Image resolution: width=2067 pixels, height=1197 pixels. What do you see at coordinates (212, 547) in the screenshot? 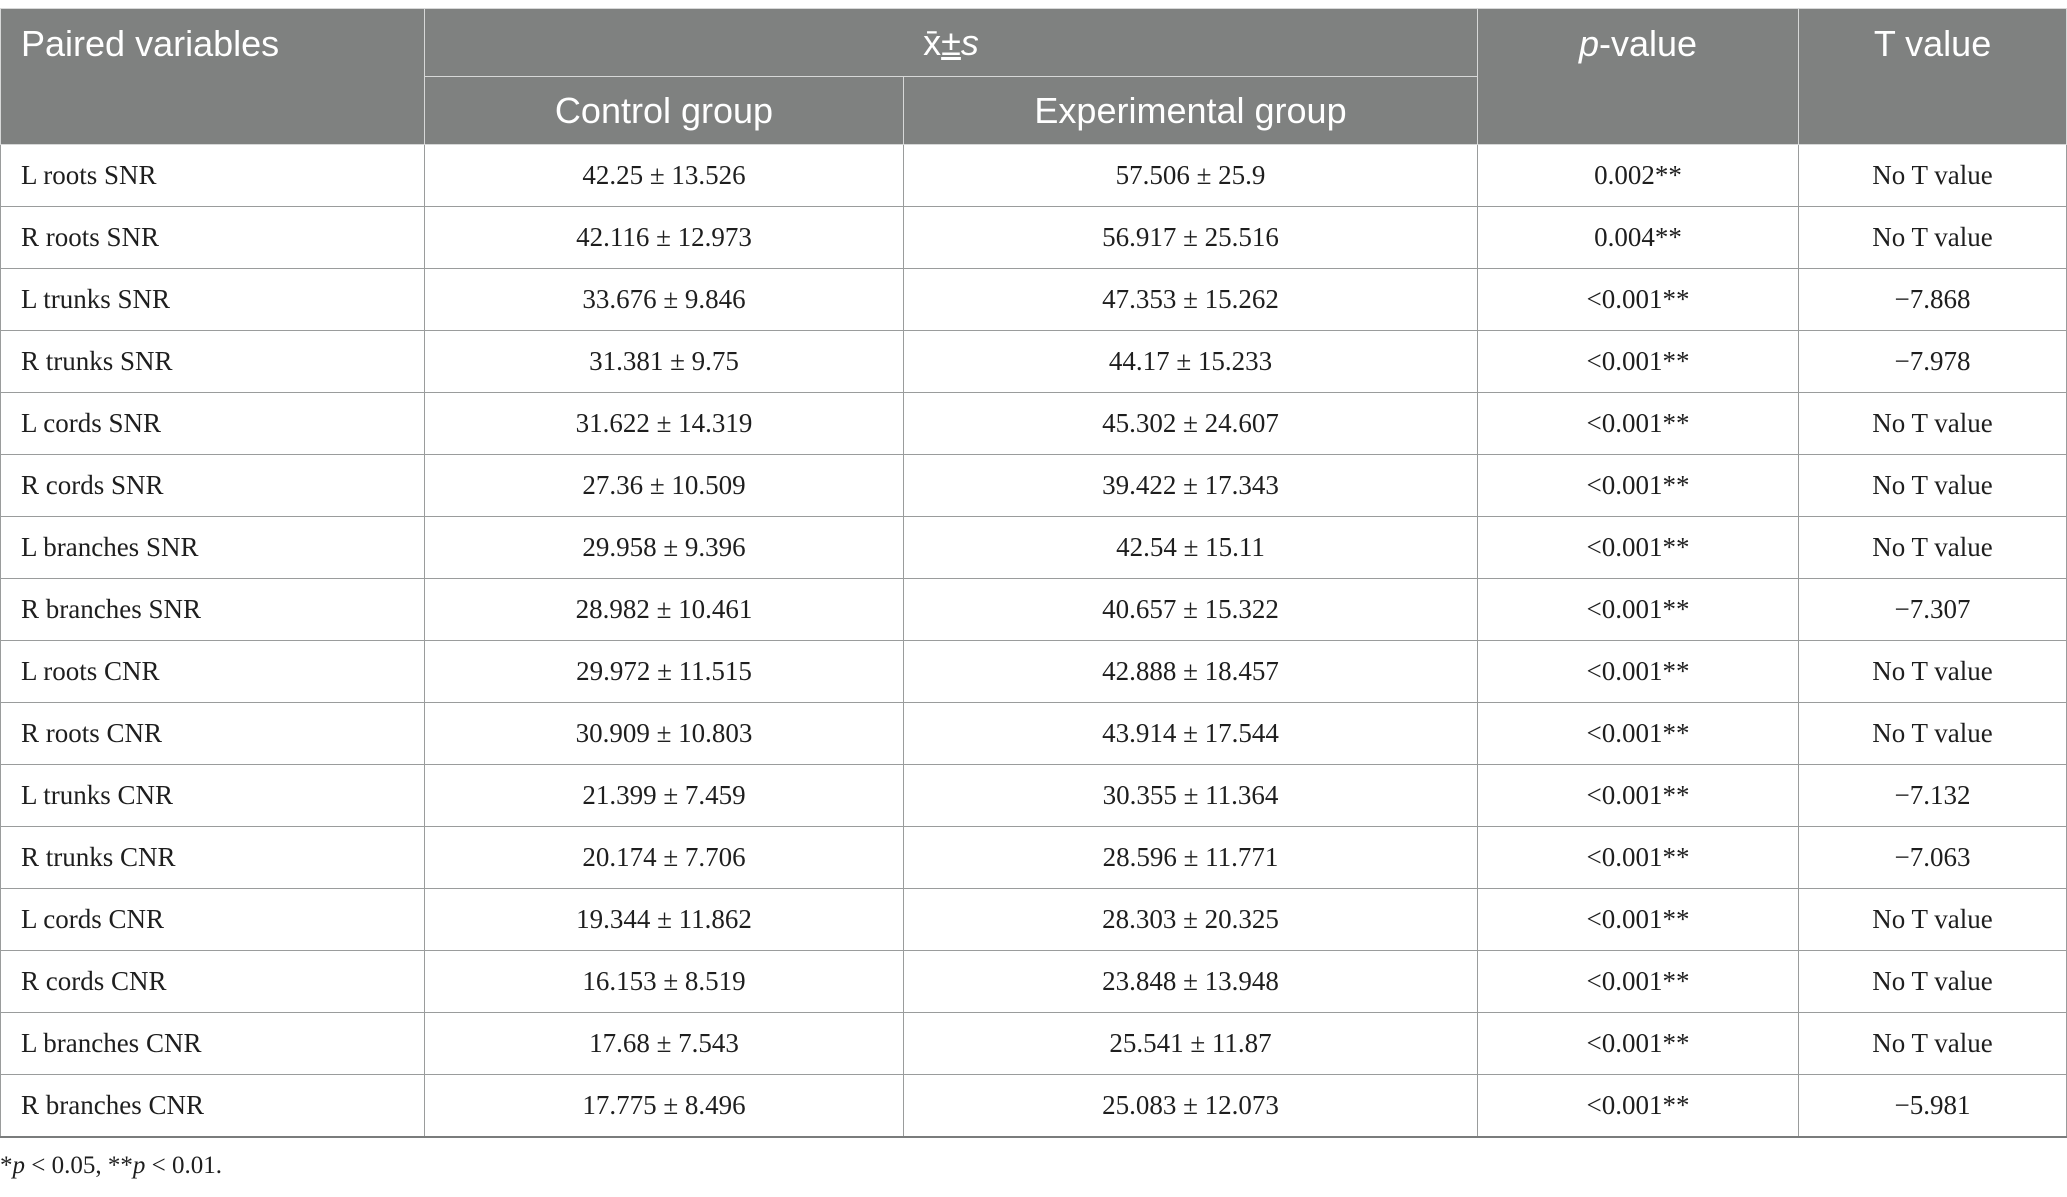
I see `cell-variable: L branches SNR` at bounding box center [212, 547].